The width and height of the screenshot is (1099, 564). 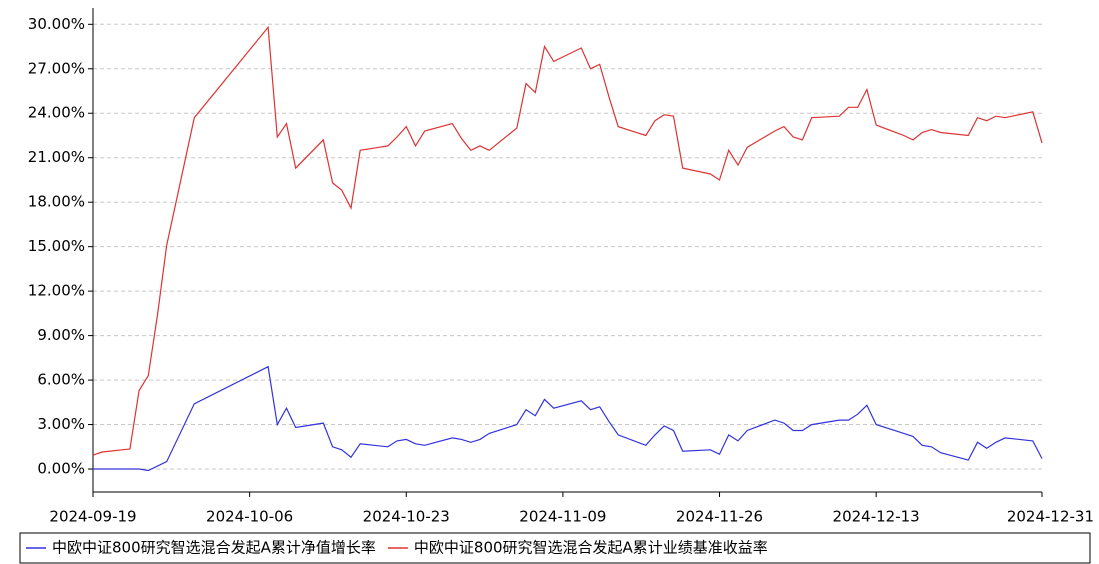 What do you see at coordinates (562, 517) in the screenshot?
I see `x-tick-label: 2024-11-09` at bounding box center [562, 517].